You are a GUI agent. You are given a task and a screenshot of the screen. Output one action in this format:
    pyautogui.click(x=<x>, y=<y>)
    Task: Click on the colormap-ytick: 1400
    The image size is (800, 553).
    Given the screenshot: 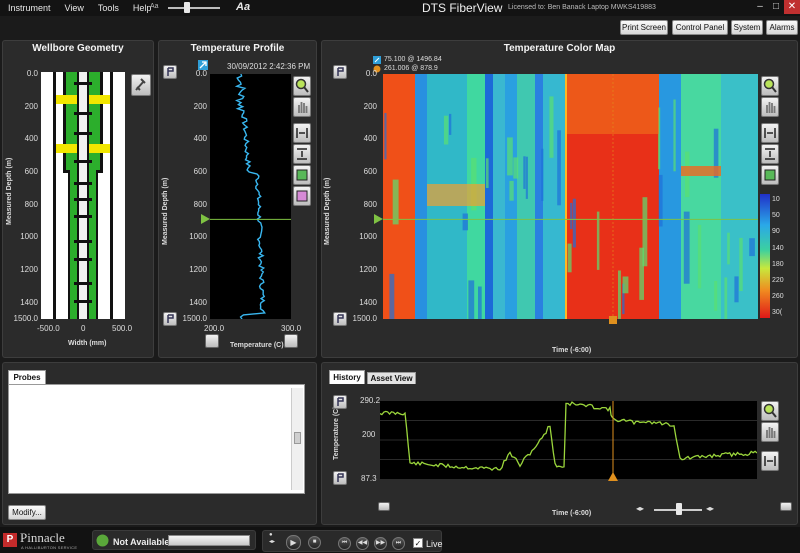 What is the action you would take?
    pyautogui.click(x=368, y=302)
    